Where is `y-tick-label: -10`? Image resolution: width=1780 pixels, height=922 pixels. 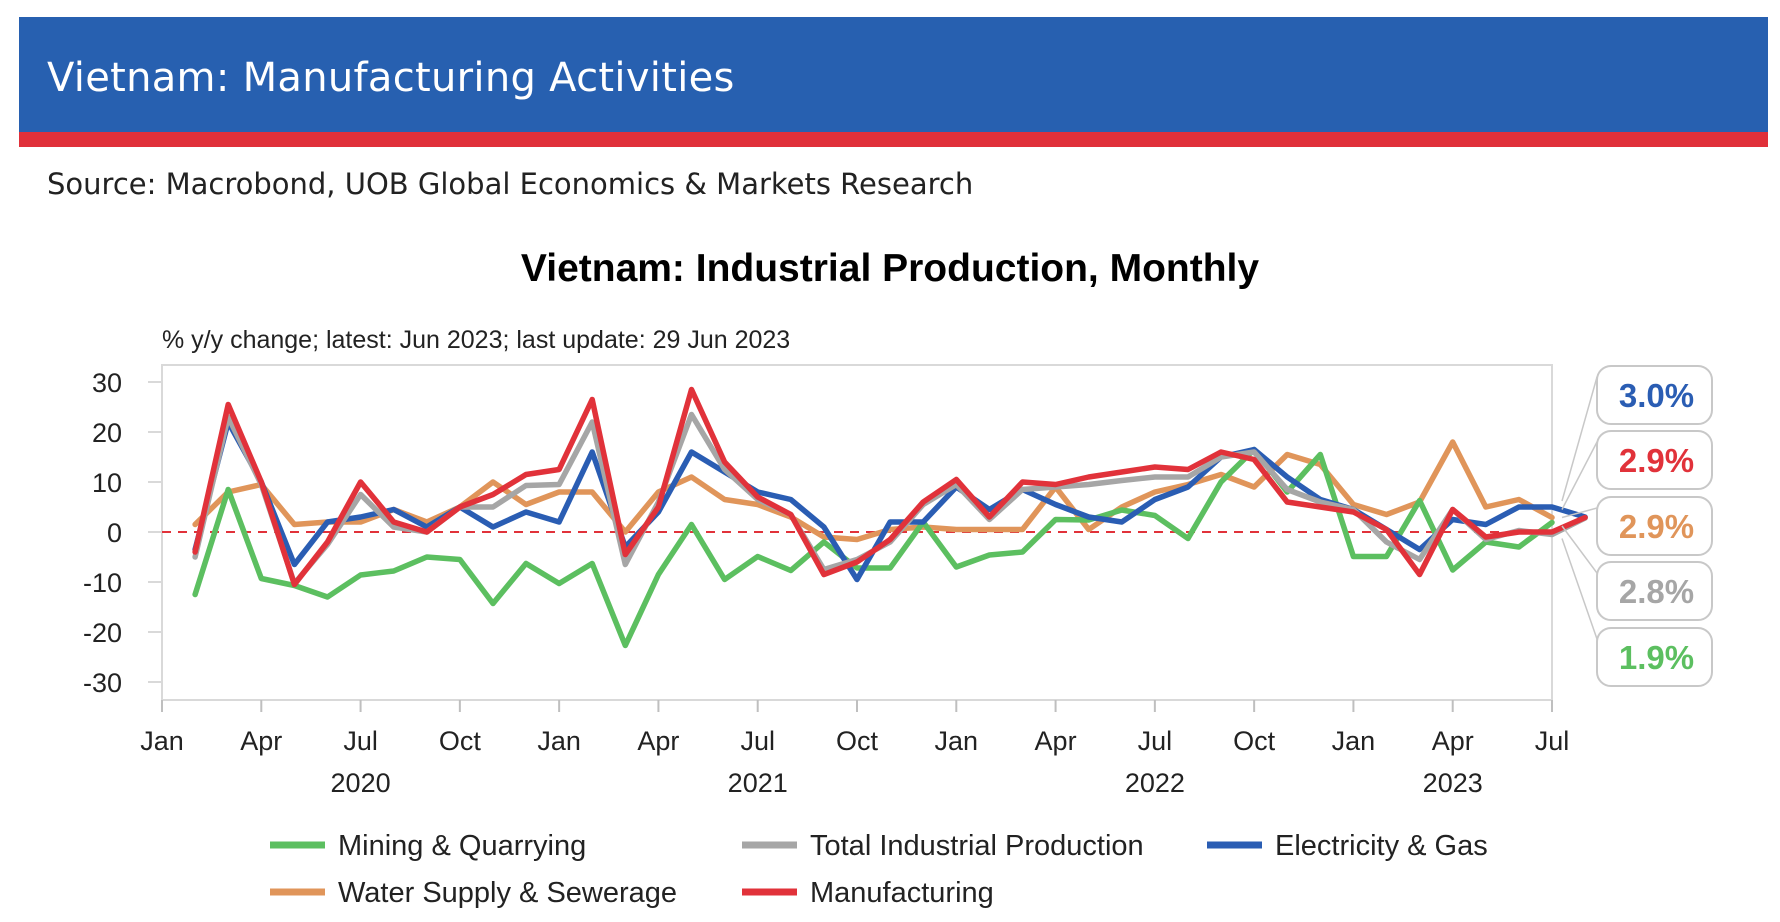 y-tick-label: -10 is located at coordinates (102, 583).